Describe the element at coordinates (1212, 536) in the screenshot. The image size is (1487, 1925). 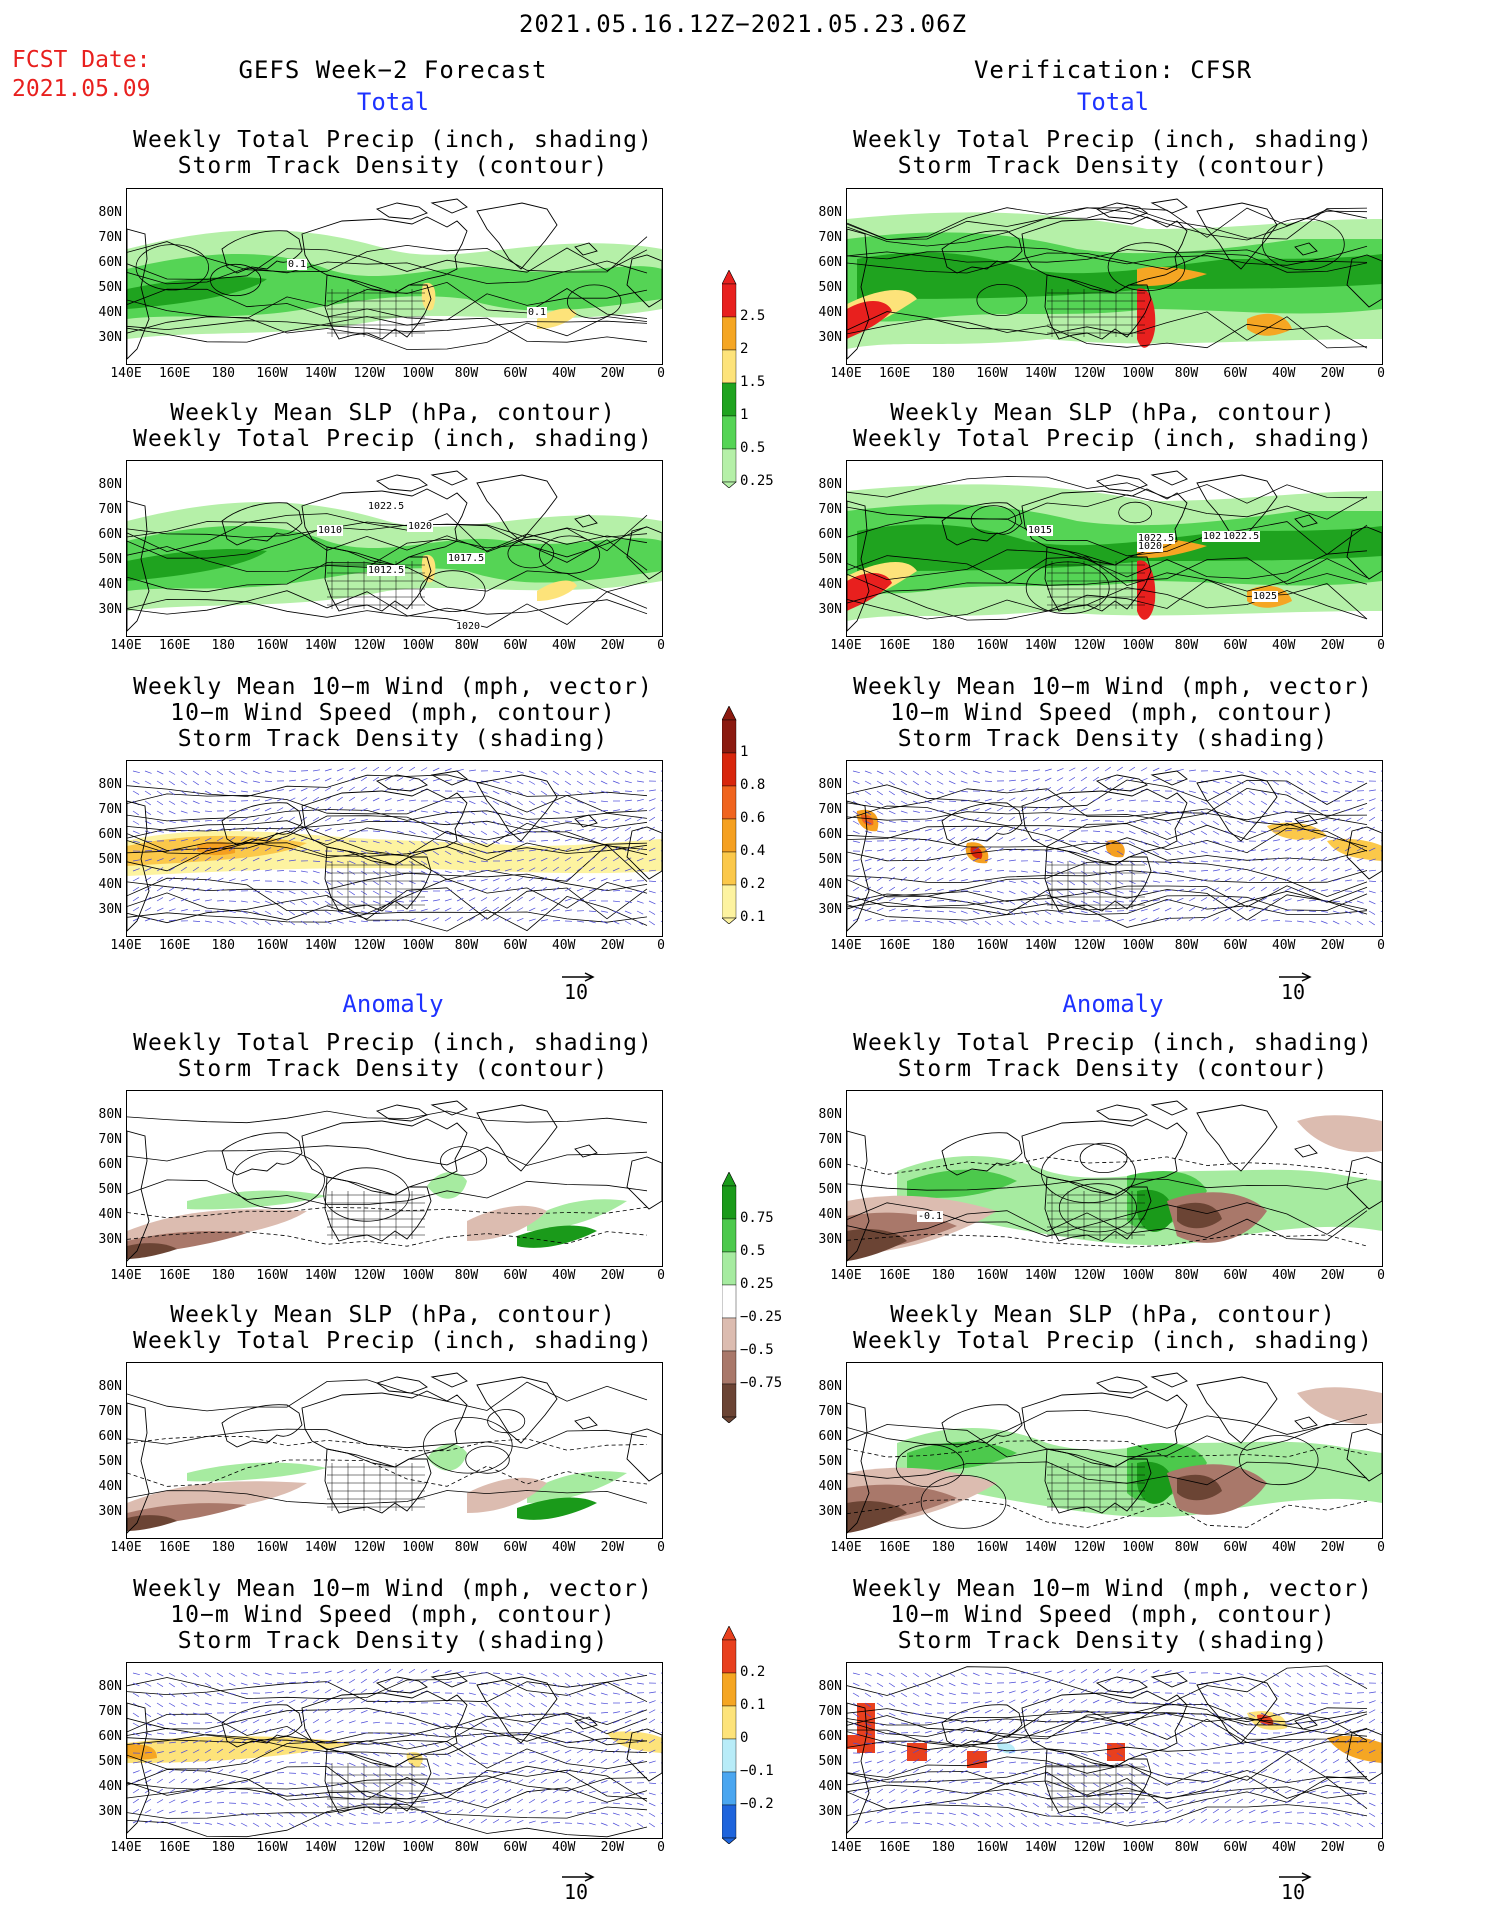
I see `contour-label: 102` at that location.